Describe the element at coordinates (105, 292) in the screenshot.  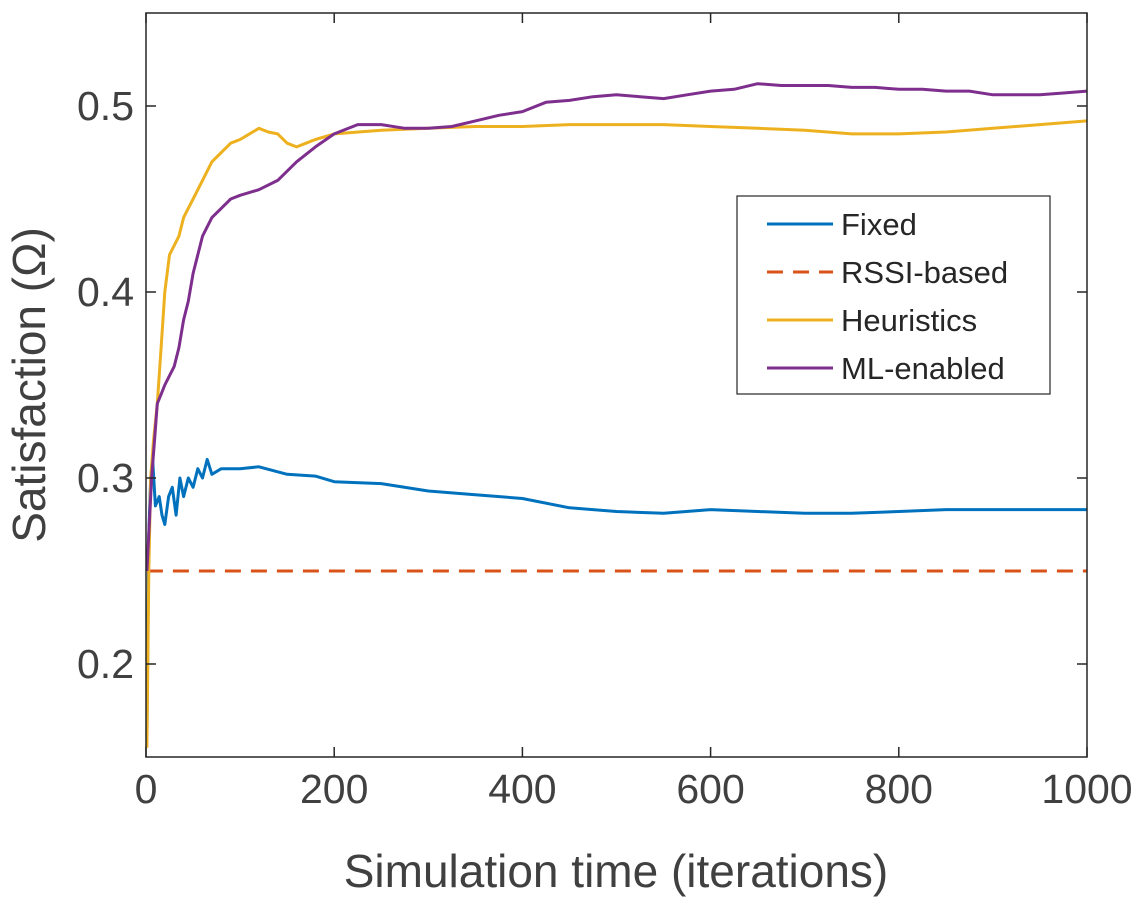
I see `y-tick-label: 0.4` at that location.